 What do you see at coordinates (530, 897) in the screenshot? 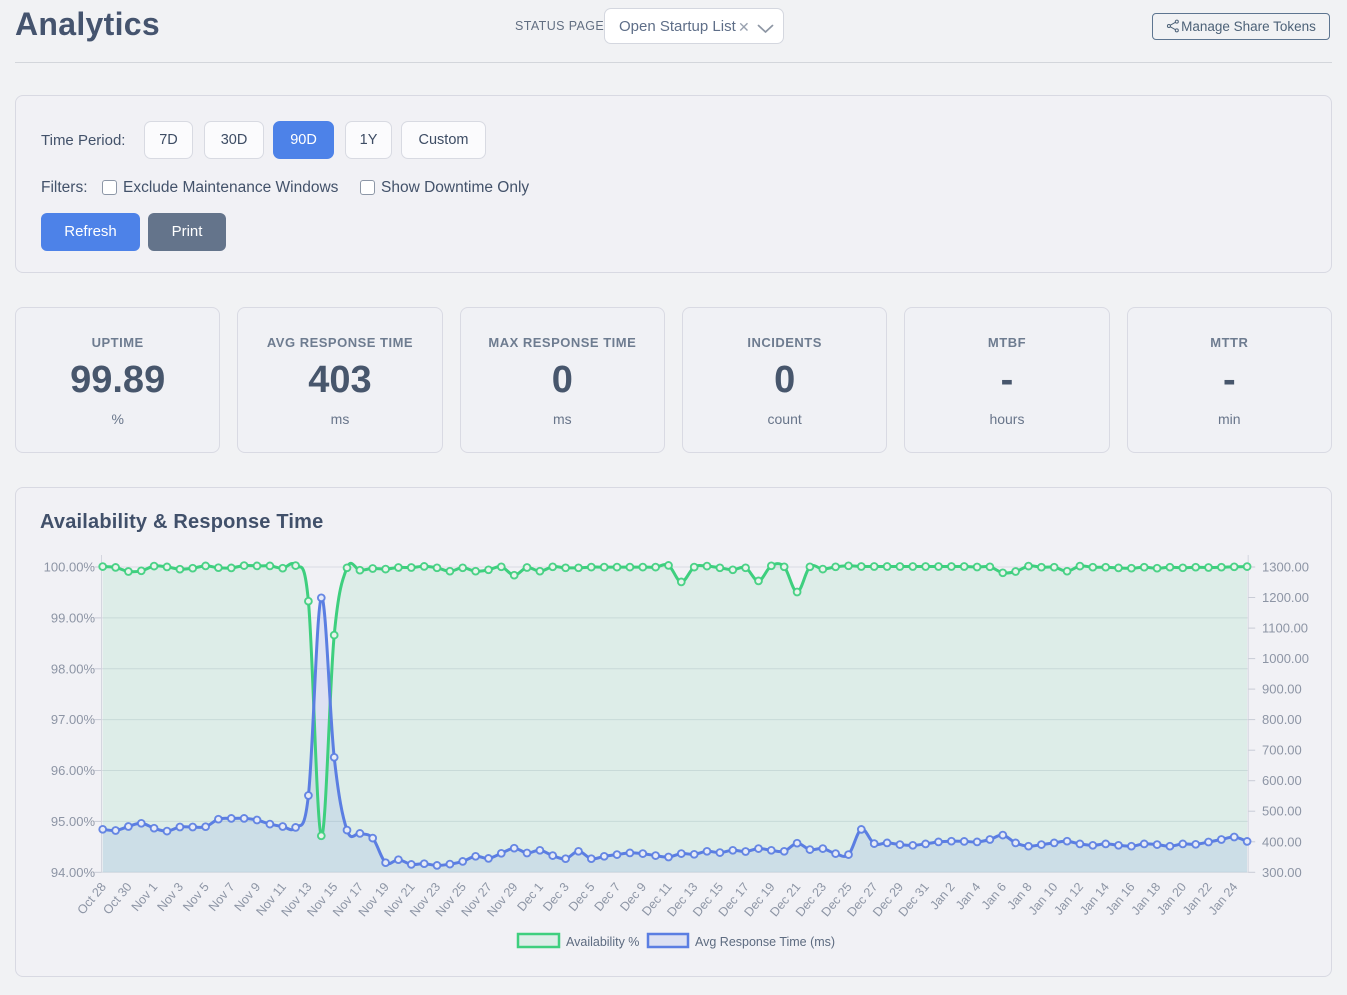
I see `svg-text: Dec 1` at bounding box center [530, 897].